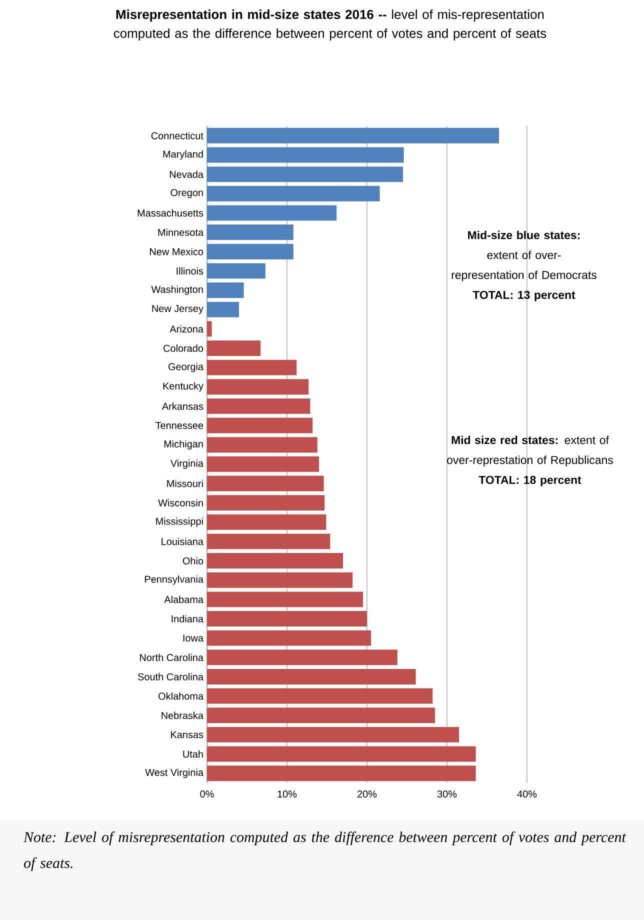 The image size is (644, 920). Describe the element at coordinates (184, 348) in the screenshot. I see `y-tick-label: Colorado` at that location.